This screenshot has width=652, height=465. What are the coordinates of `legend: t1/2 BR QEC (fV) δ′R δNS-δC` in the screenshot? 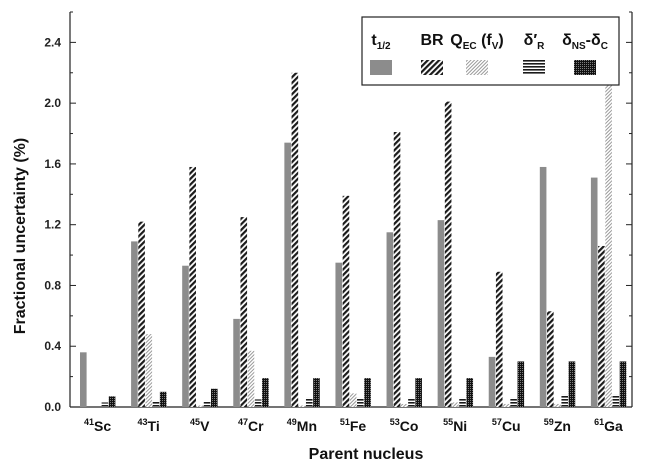 It's located at (490, 51).